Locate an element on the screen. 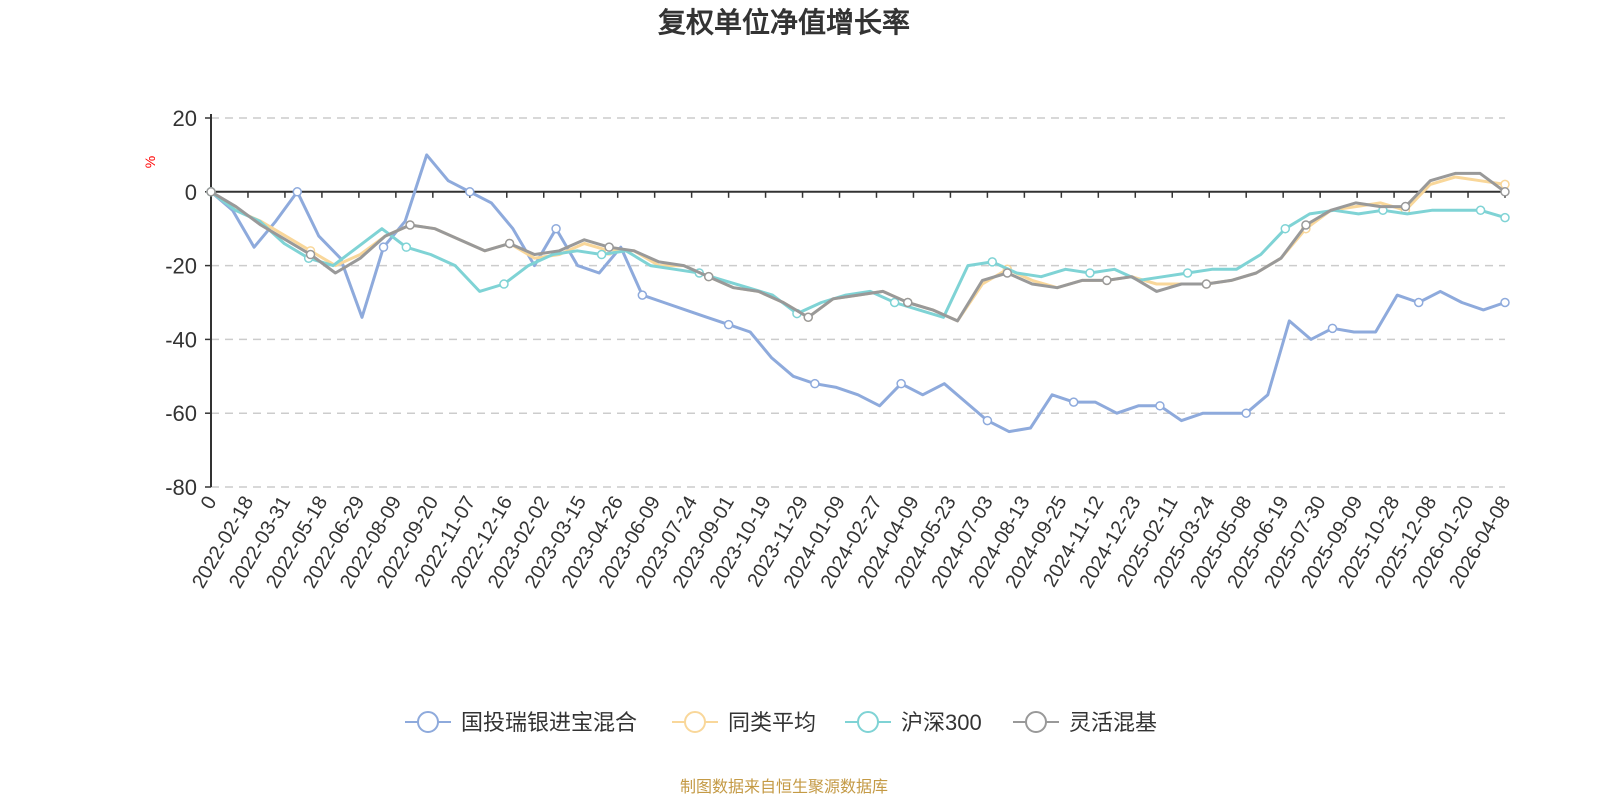 This screenshot has width=1600, height=800. legend-item: 沪深300 is located at coordinates (913, 722).